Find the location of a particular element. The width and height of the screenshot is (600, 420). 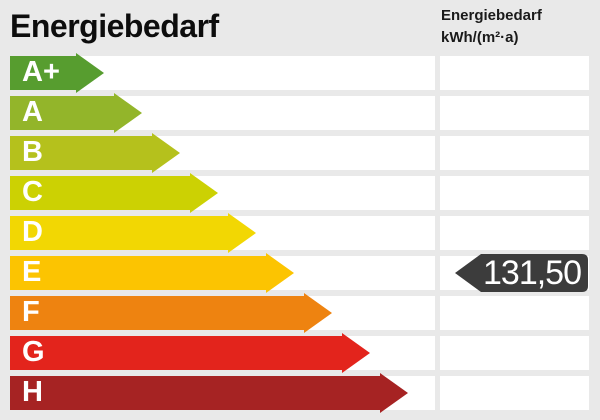

class-cell: B is located at coordinates (222, 153).